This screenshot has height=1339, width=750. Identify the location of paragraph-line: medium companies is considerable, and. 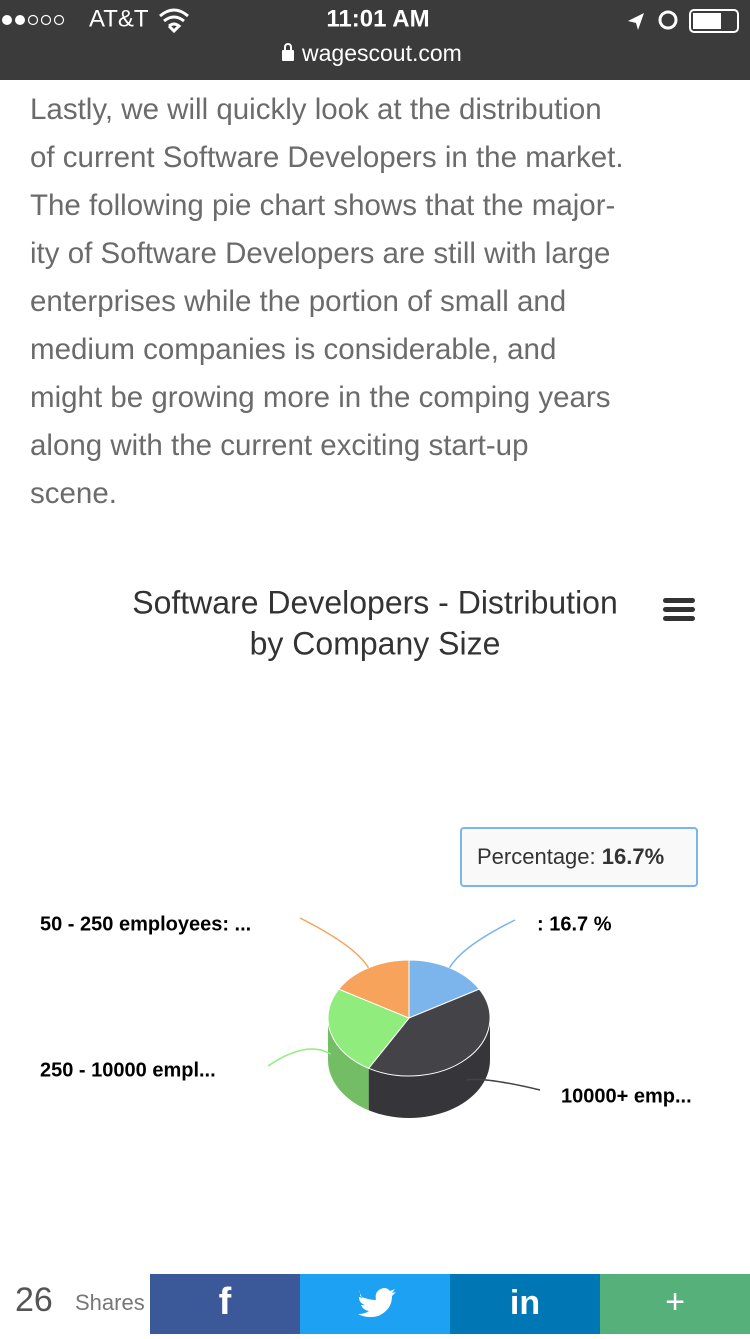
(293, 349).